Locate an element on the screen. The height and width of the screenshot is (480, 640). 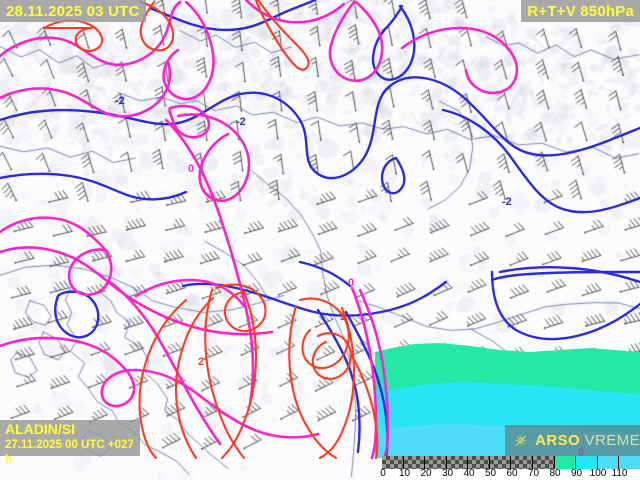
arso-logo: ARSO VREME is located at coordinates (572, 440).